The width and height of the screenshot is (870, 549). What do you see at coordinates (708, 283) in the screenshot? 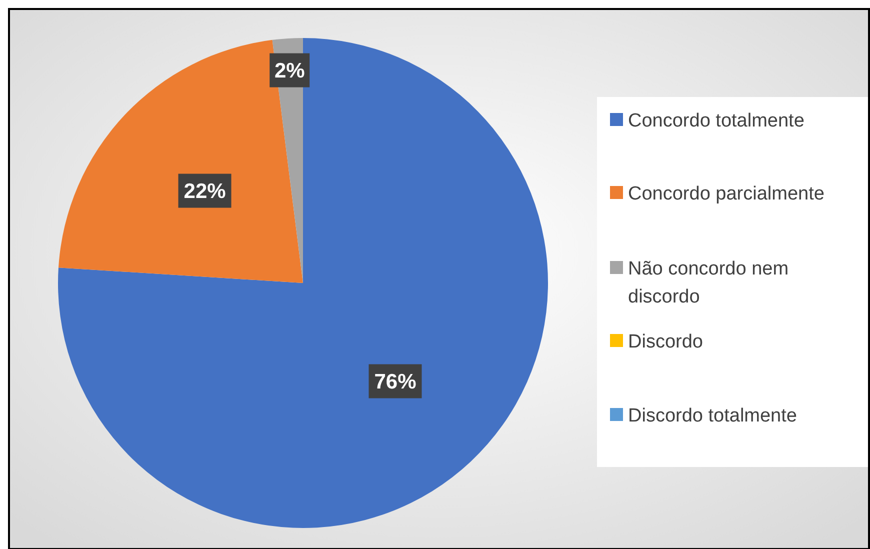
I see `legend-label: Não concordo nem discordo` at bounding box center [708, 283].